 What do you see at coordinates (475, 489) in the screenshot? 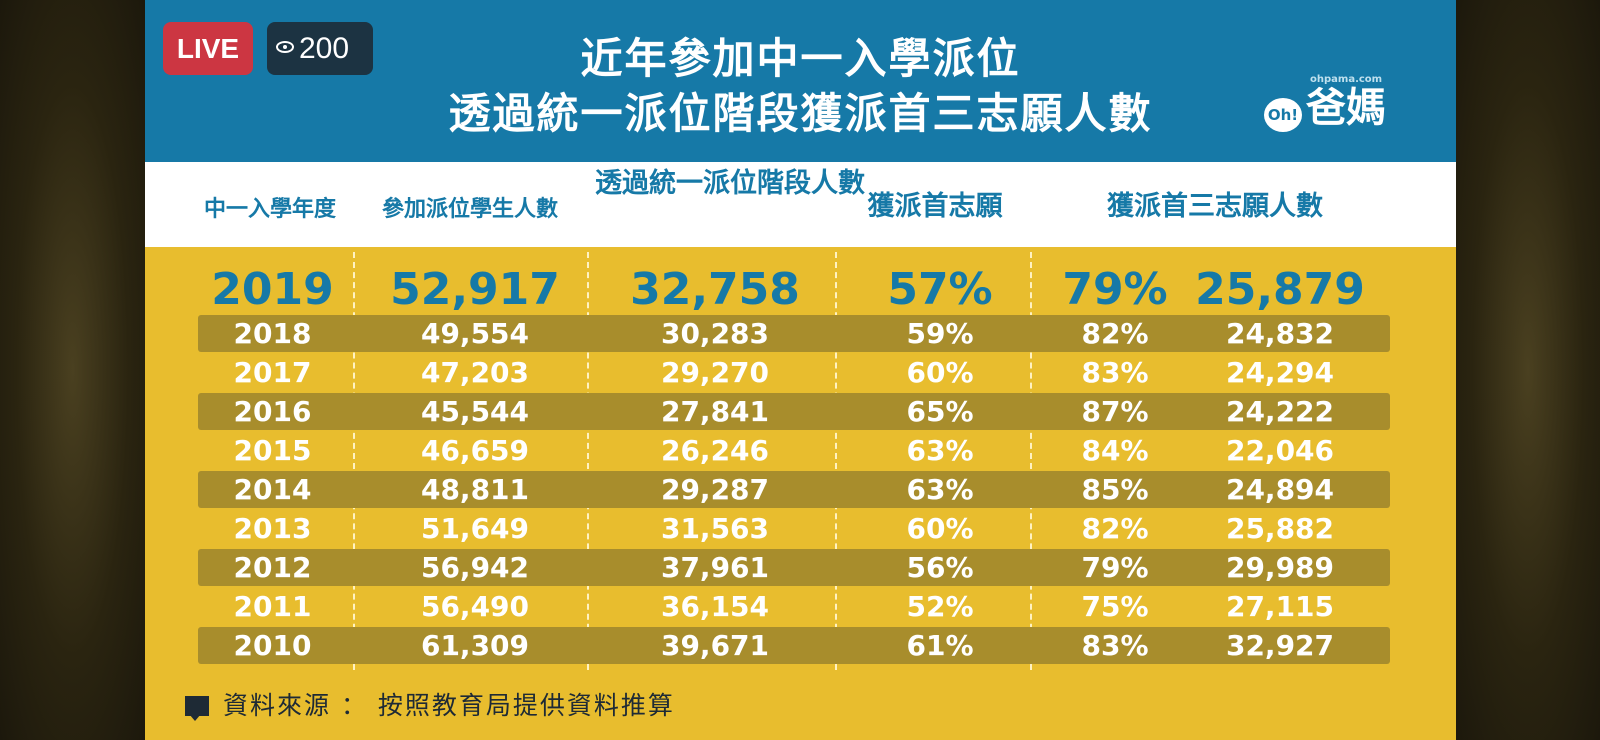
I see `cell-students: 48,811` at bounding box center [475, 489].